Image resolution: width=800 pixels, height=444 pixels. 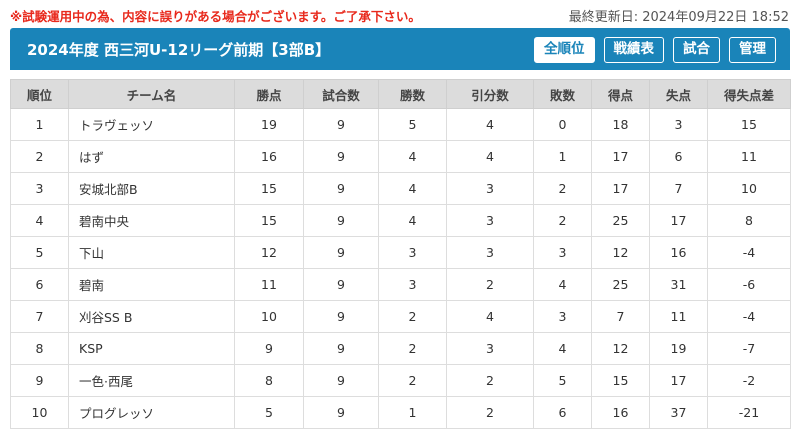 I want to click on col-header-points: 勝点, so click(x=269, y=94).